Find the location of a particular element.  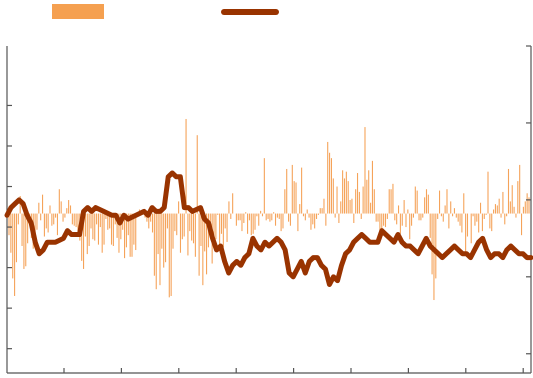

left-ticks is located at coordinates (9, 227).